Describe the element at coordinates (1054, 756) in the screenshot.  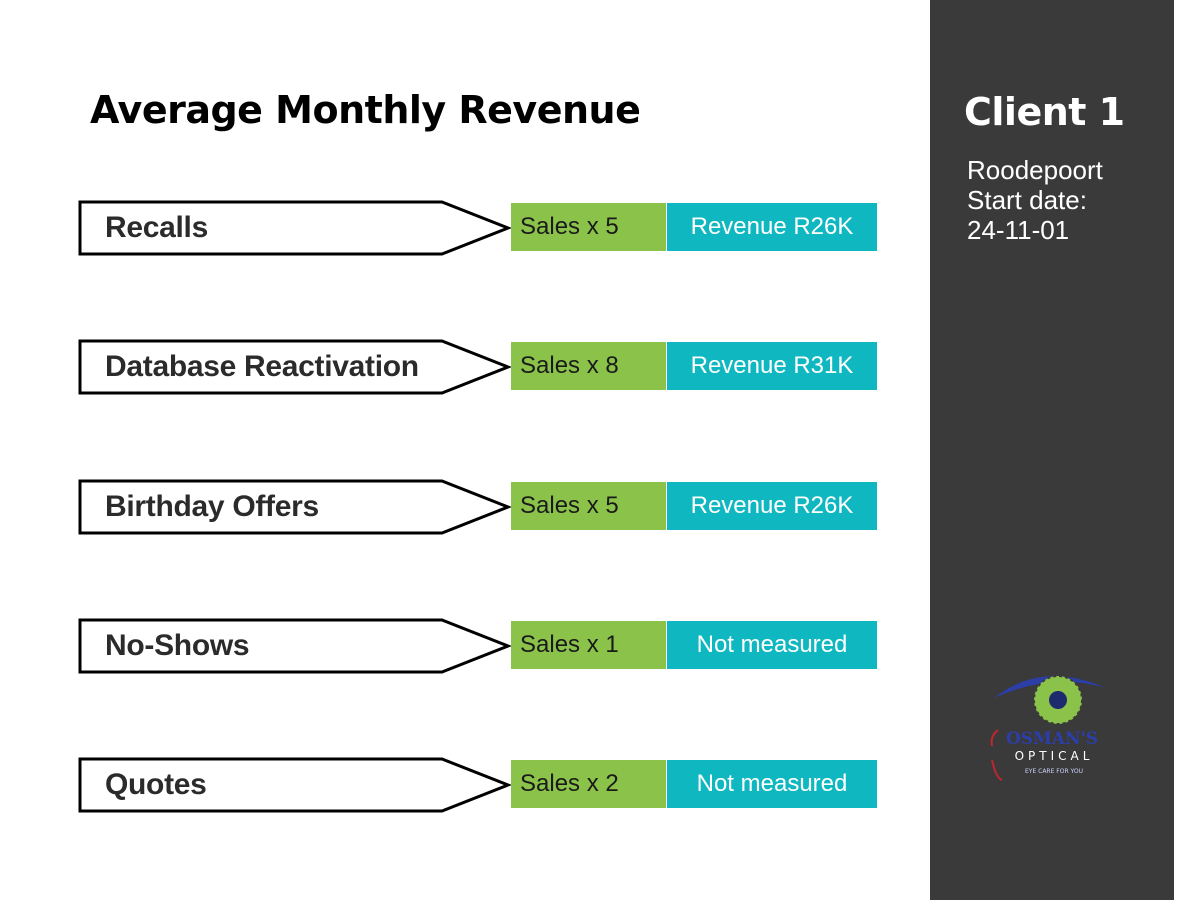
I see `logo-subname: OPTICAL` at that location.